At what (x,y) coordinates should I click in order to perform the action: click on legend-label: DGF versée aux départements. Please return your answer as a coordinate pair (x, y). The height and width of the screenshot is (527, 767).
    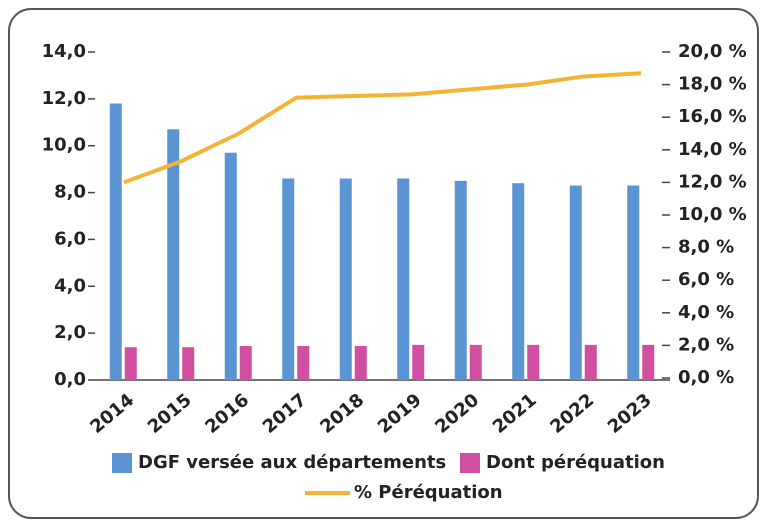
    Looking at the image, I should click on (292, 462).